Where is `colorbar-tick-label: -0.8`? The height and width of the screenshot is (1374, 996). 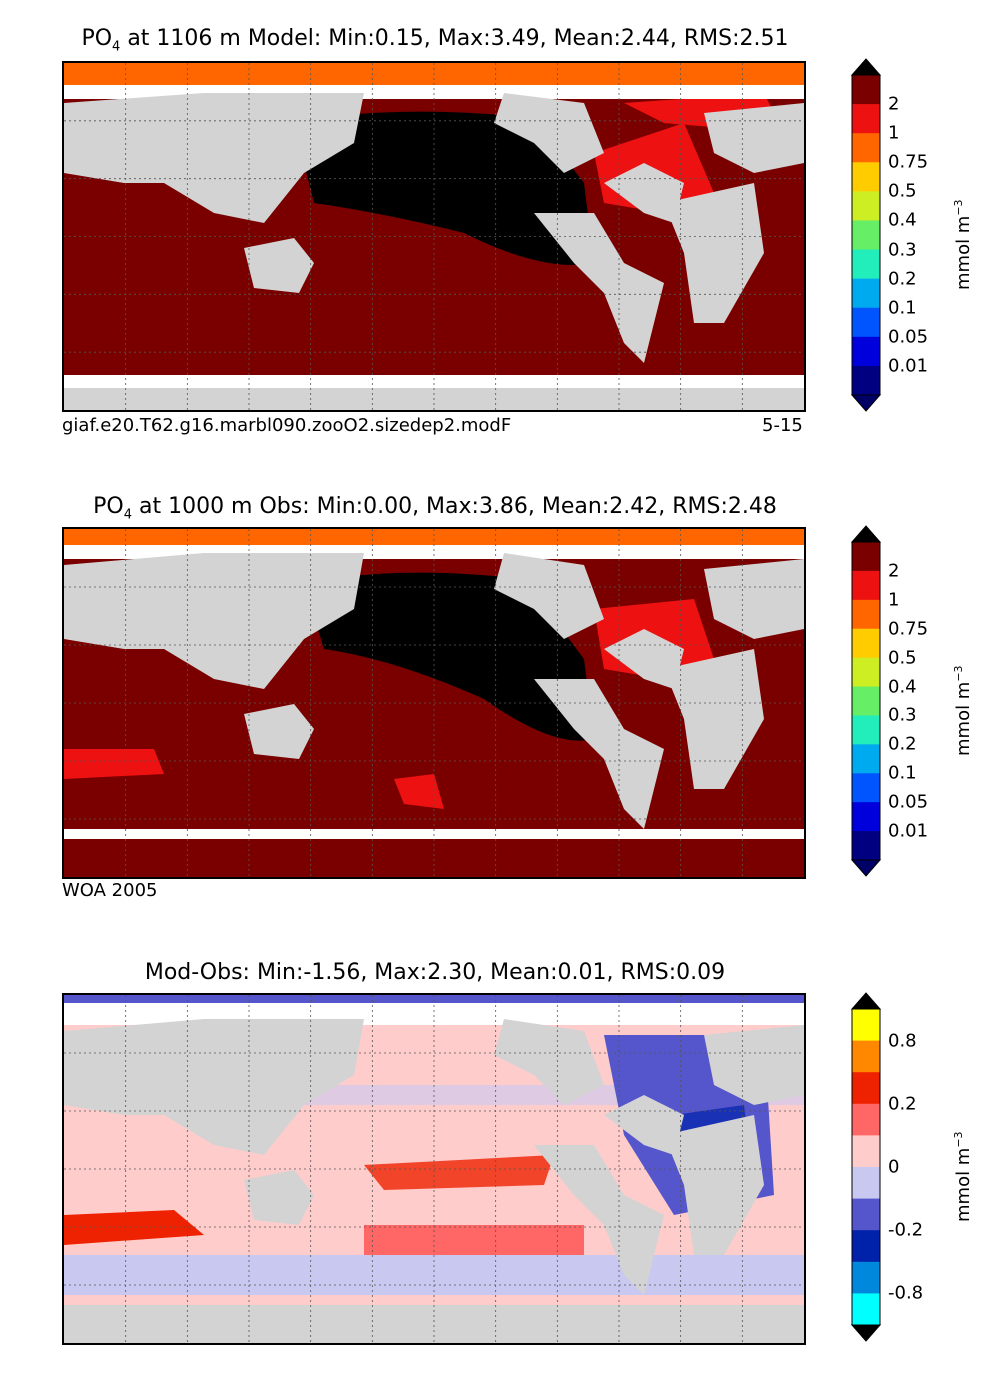 colorbar-tick-label: -0.8 is located at coordinates (906, 1293).